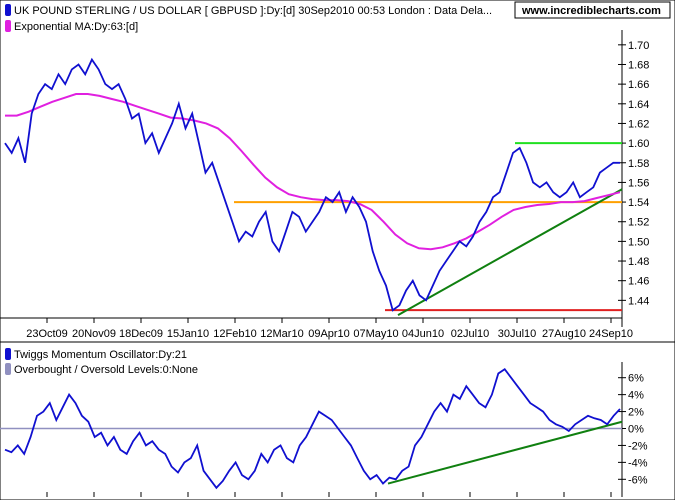 This screenshot has height=500, width=675. I want to click on price-x-tick-label: 27Aug10, so click(564, 334).